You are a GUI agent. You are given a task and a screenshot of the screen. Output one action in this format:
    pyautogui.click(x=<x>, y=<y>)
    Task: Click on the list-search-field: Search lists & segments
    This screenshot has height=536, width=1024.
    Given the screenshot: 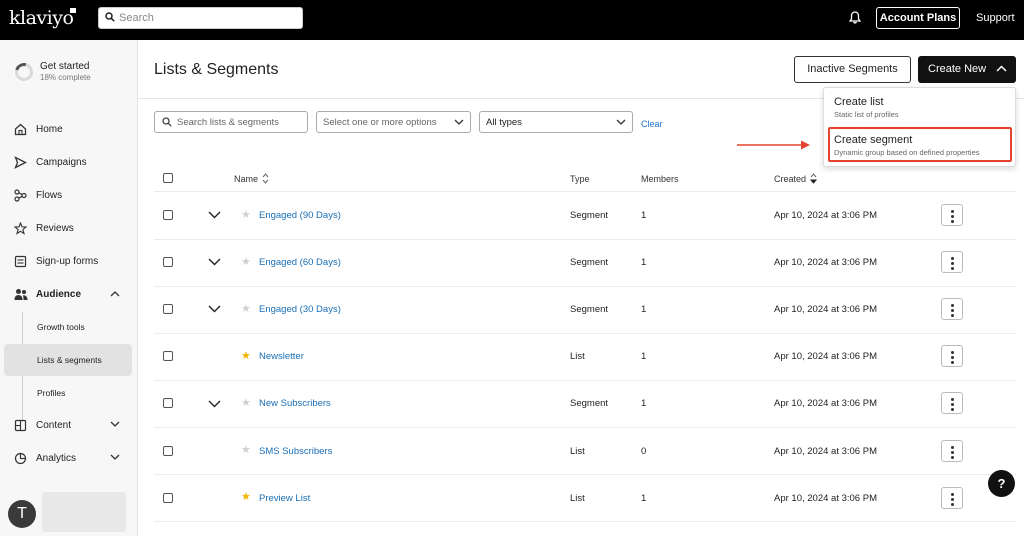 What is the action you would take?
    pyautogui.click(x=231, y=122)
    